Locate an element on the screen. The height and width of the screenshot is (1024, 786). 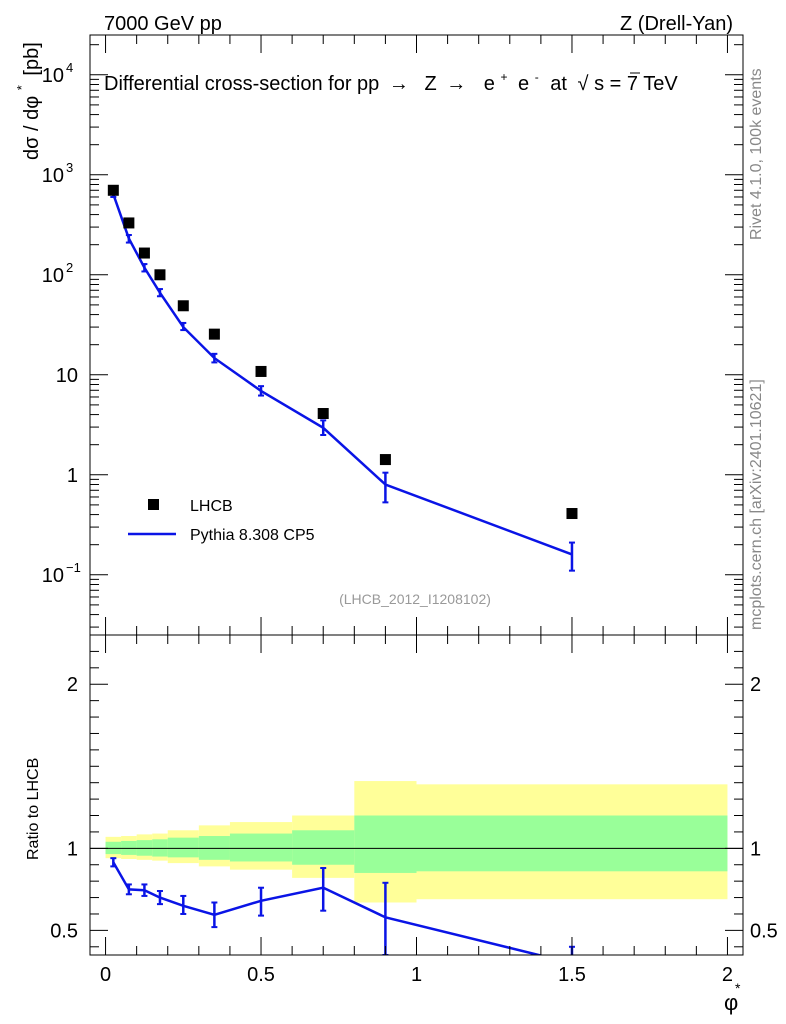
x-axis-label: φ is located at coordinates (731, 1002).